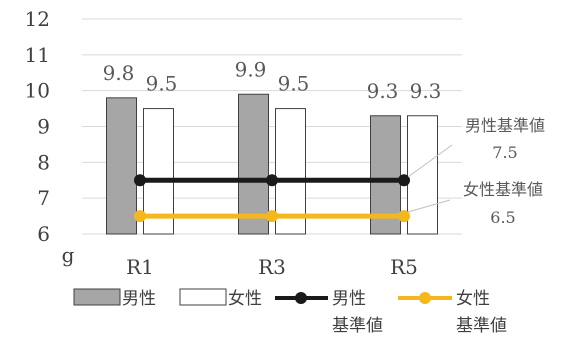 This screenshot has height=344, width=579. Describe the element at coordinates (158, 171) in the screenshot. I see `bar-female-R1` at that location.